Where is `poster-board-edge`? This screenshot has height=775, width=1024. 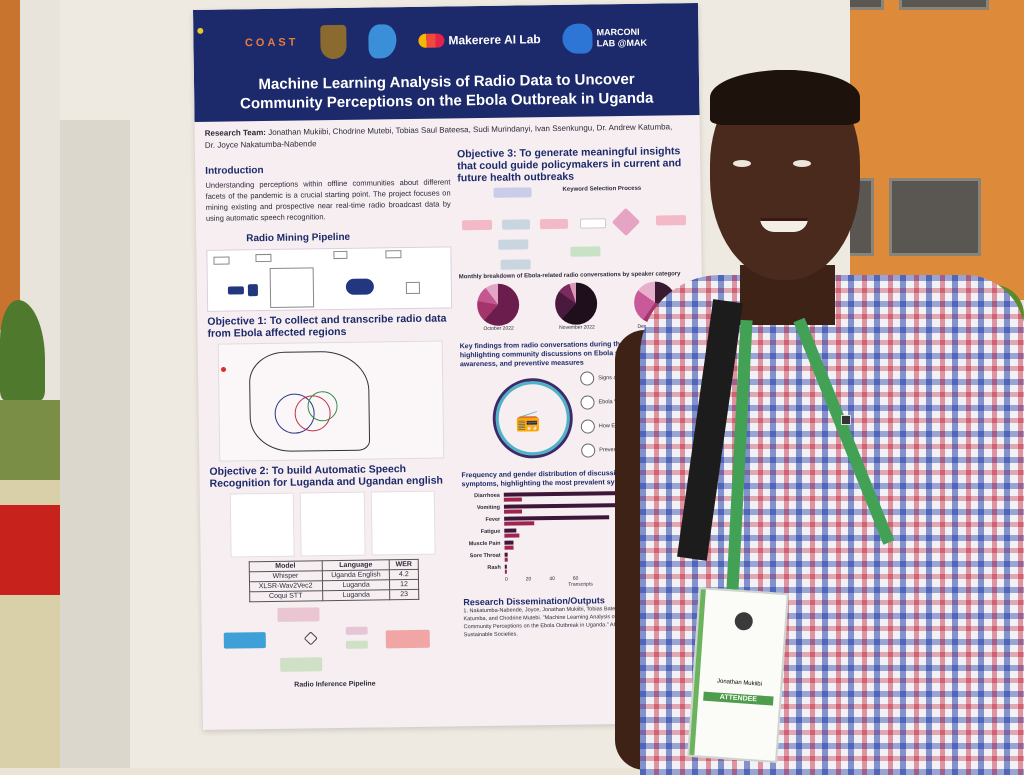
poster-board-edge is located at coordinates (95, 444).